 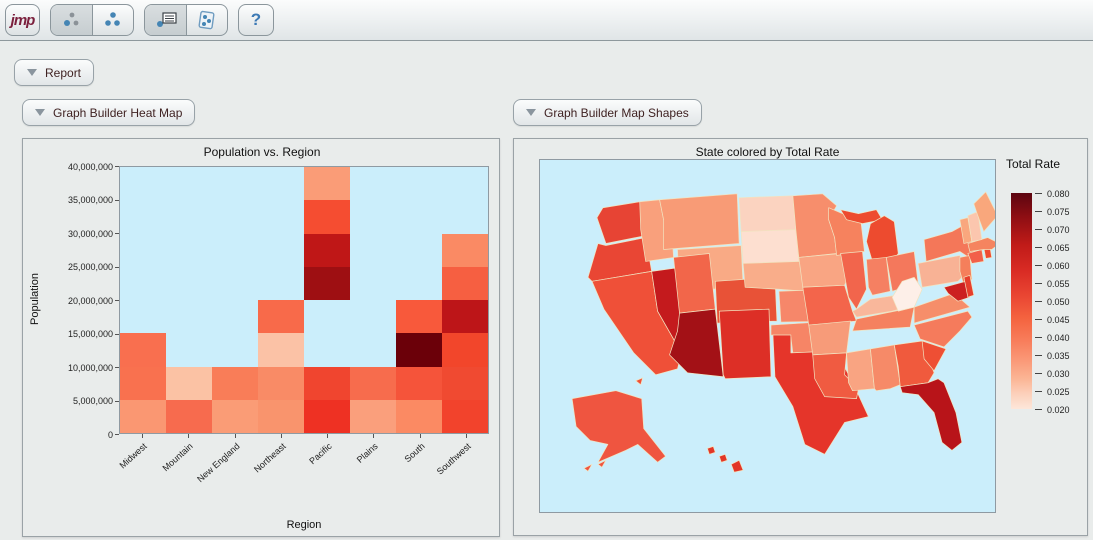 I want to click on state-NM, so click(x=745, y=344).